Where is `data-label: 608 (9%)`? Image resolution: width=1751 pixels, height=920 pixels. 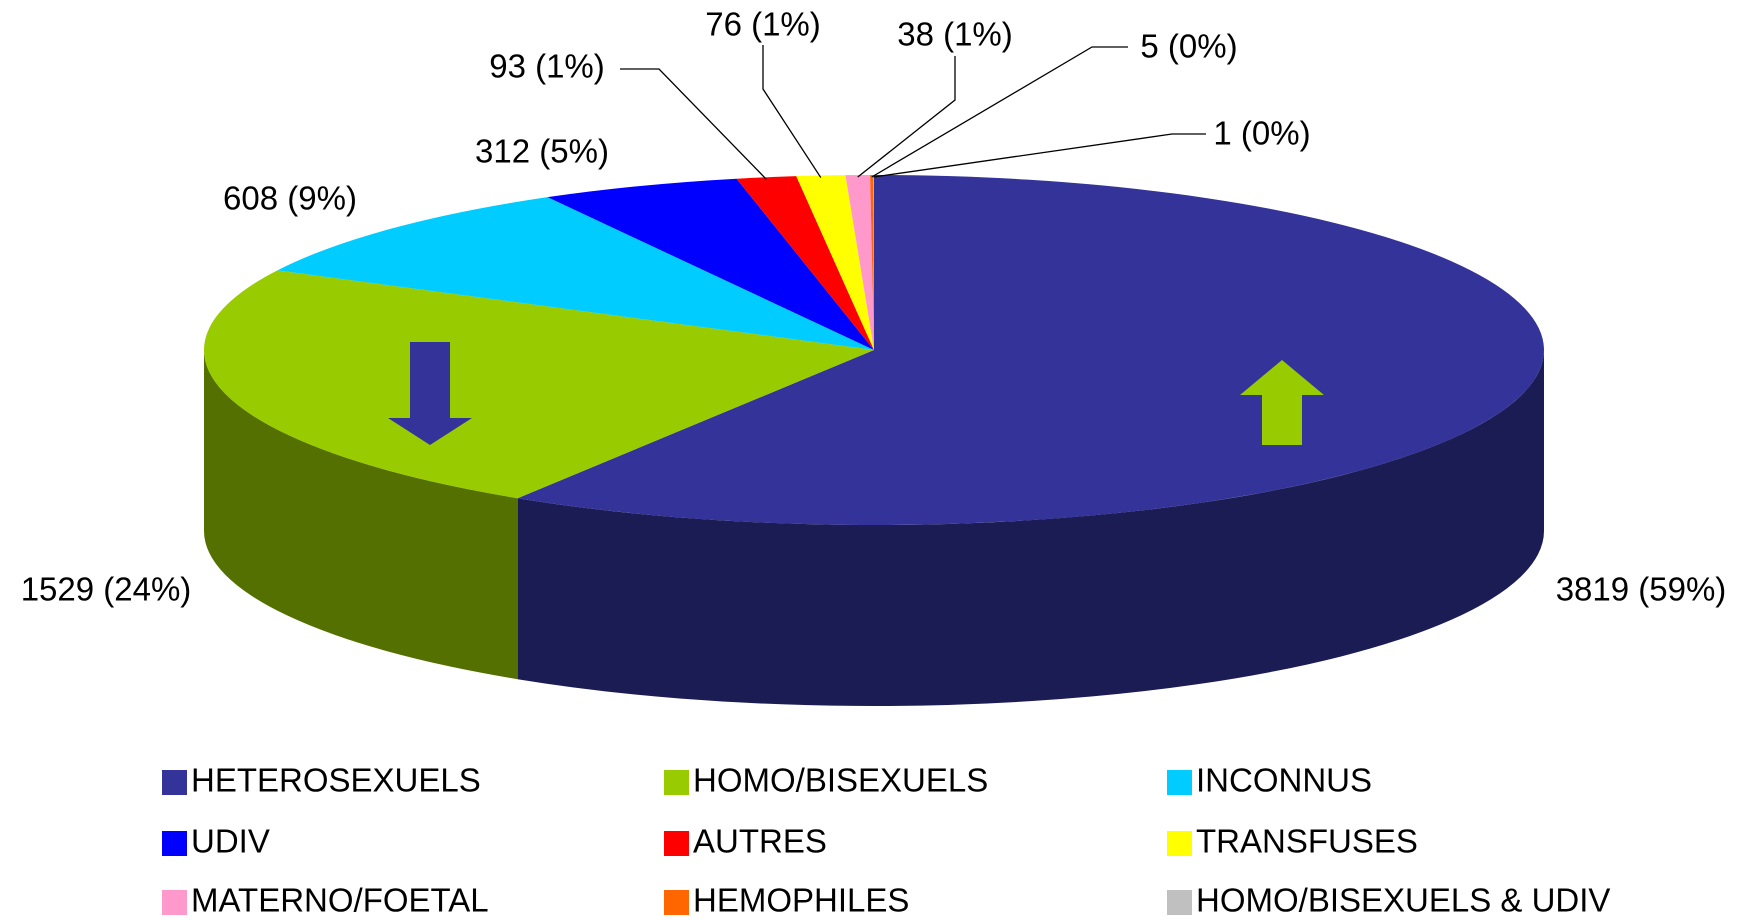 data-label: 608 (9%) is located at coordinates (290, 198).